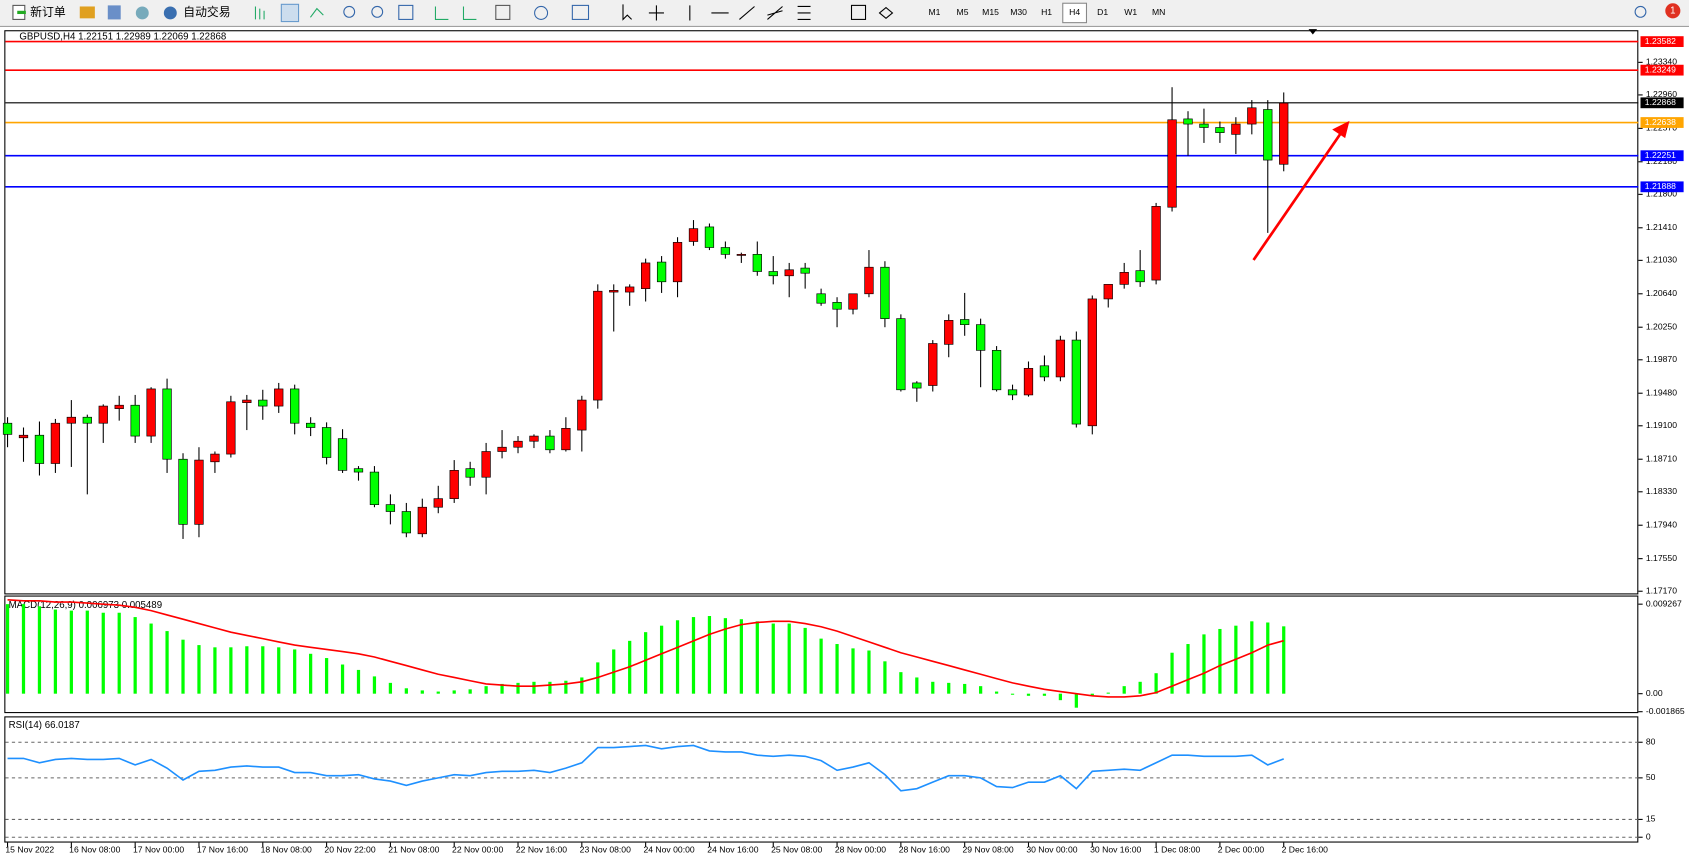 The height and width of the screenshot is (862, 1689). Describe the element at coordinates (1660, 69) in the screenshot. I see `level-label: 1.23249` at that location.